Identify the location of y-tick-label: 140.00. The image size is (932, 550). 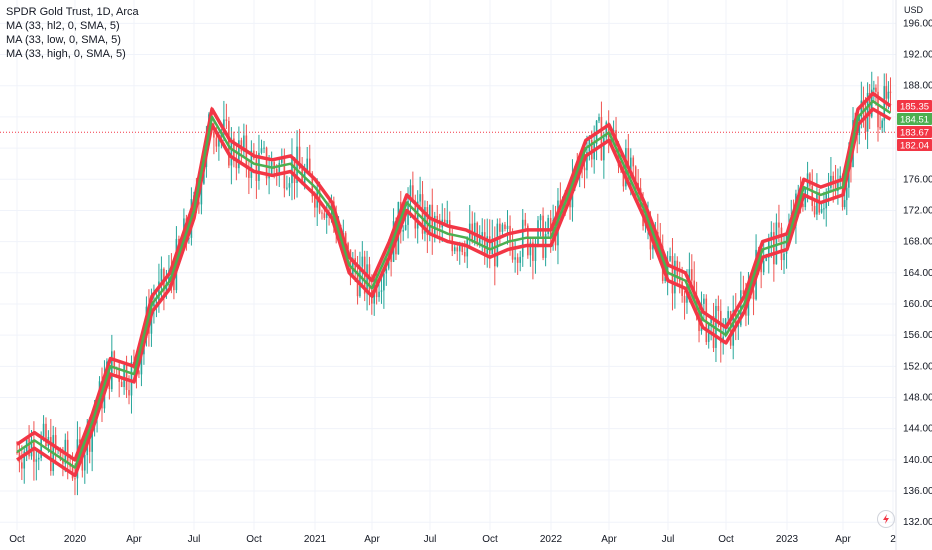
(917, 460).